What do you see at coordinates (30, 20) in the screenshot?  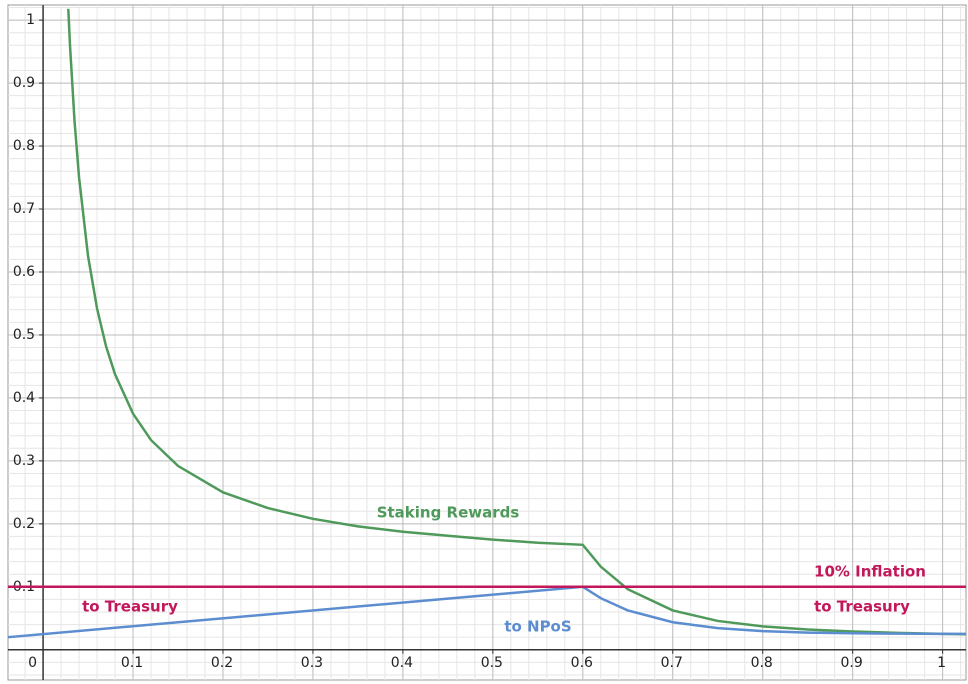 I see `y-tick-label: 1` at bounding box center [30, 20].